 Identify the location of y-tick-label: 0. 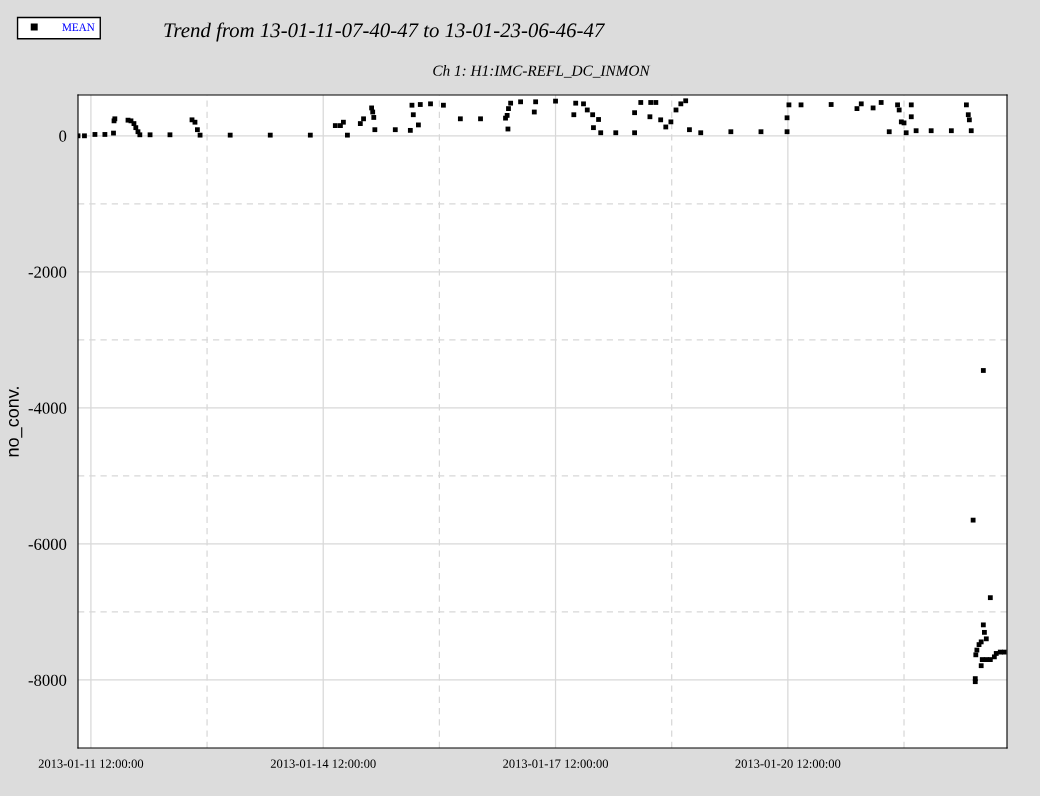
(63, 136).